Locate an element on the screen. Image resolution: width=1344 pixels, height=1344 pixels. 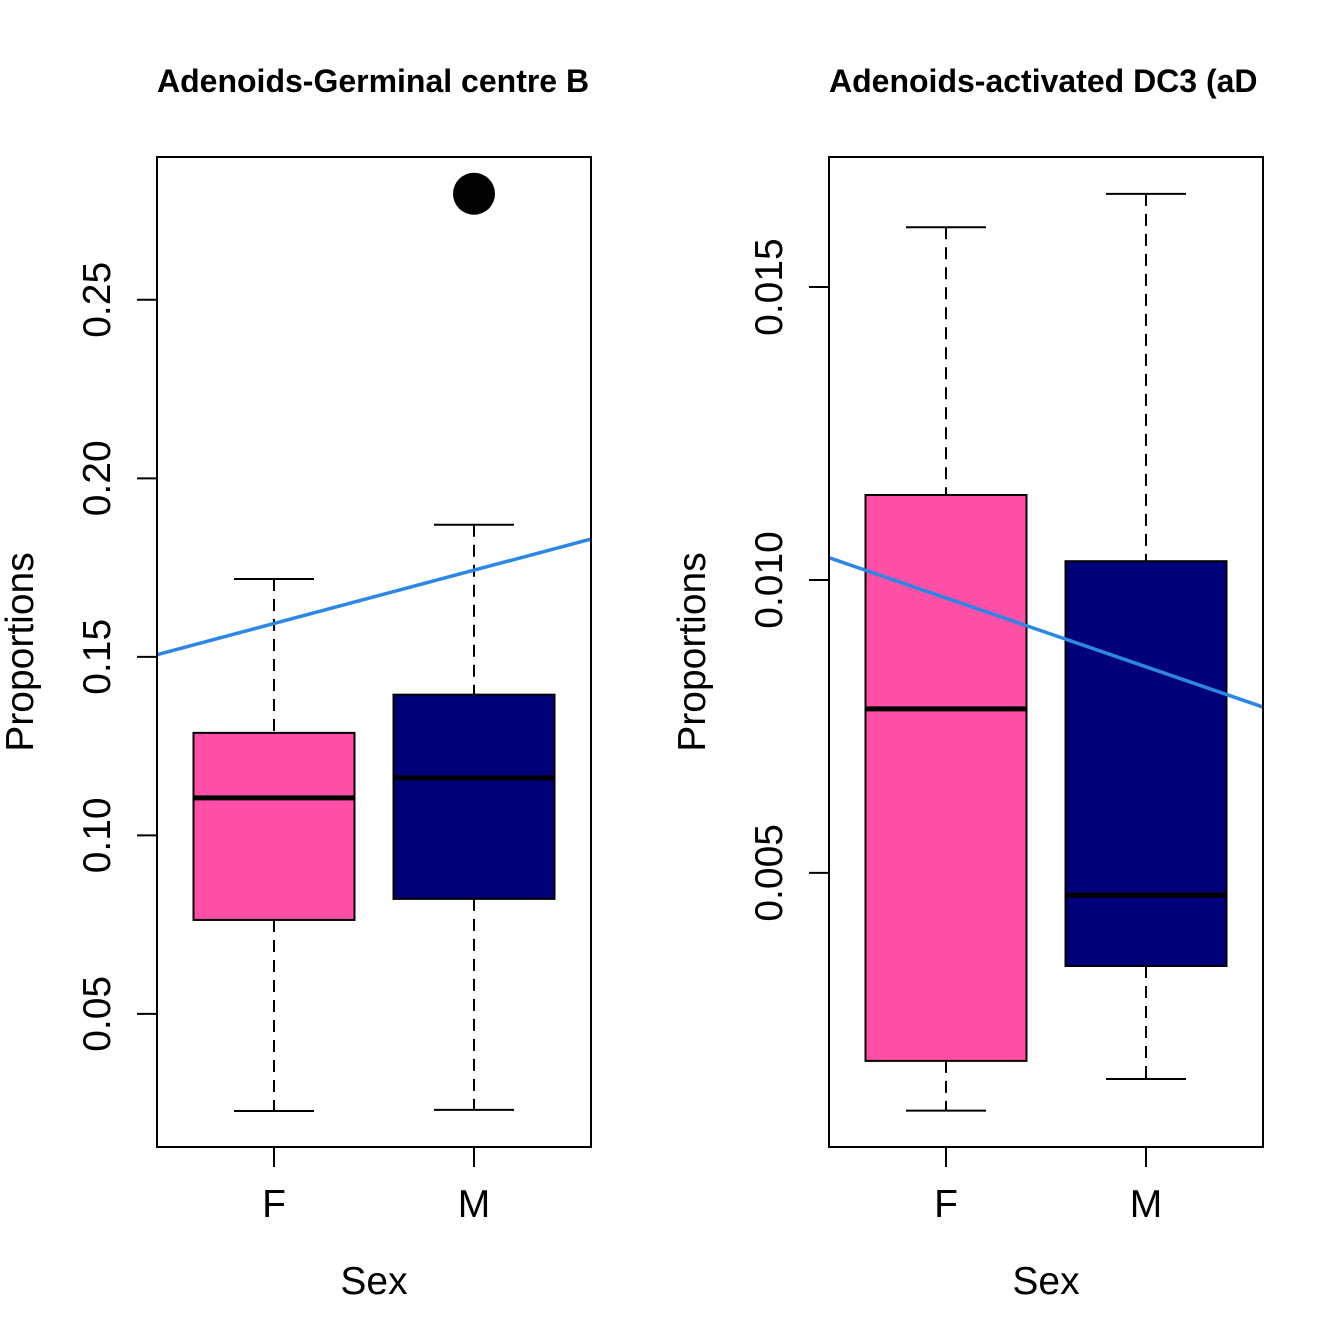
y-tick-label: 0.05 is located at coordinates (97, 1014).